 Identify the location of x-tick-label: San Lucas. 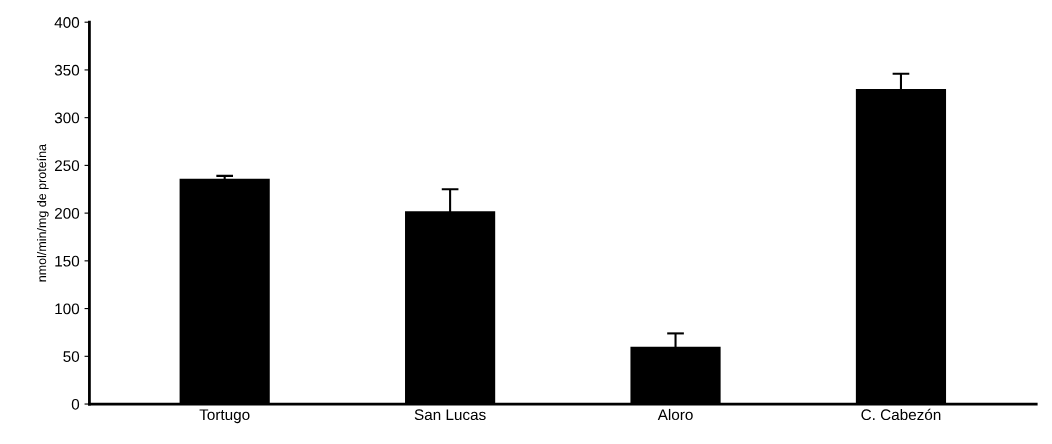
(450, 415).